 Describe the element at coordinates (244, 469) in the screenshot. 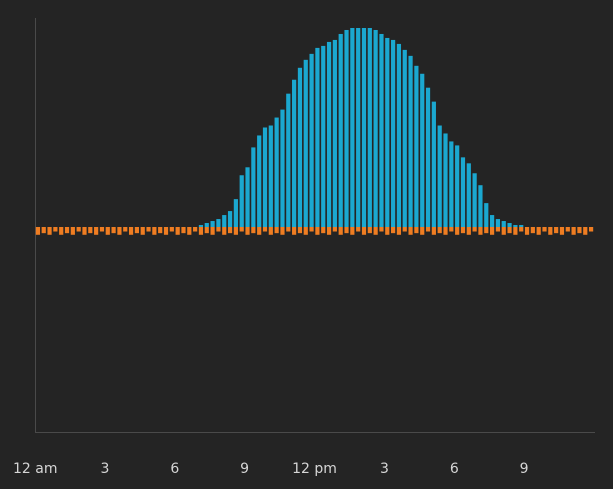

I see `x-tick-label-3: 9` at that location.